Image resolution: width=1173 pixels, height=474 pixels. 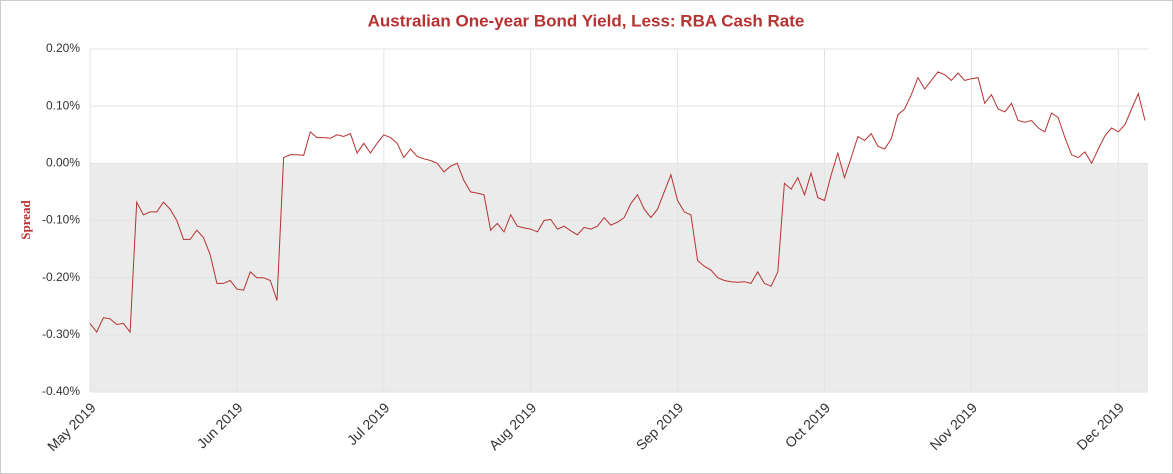 I want to click on y-tick-label: 0.00%, so click(x=63, y=163).